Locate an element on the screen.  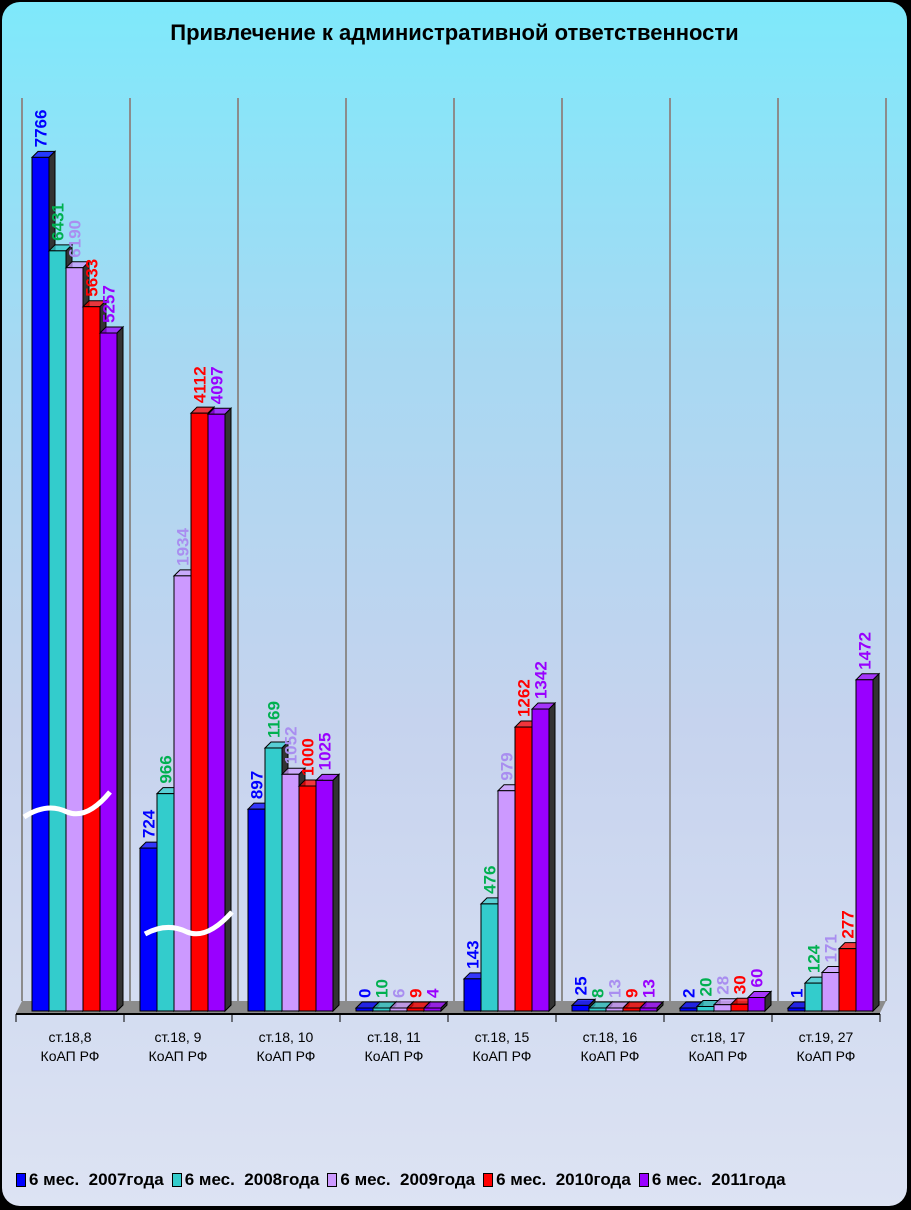
legend-item: 6 мес. 2007года is located at coordinates (90, 1180).